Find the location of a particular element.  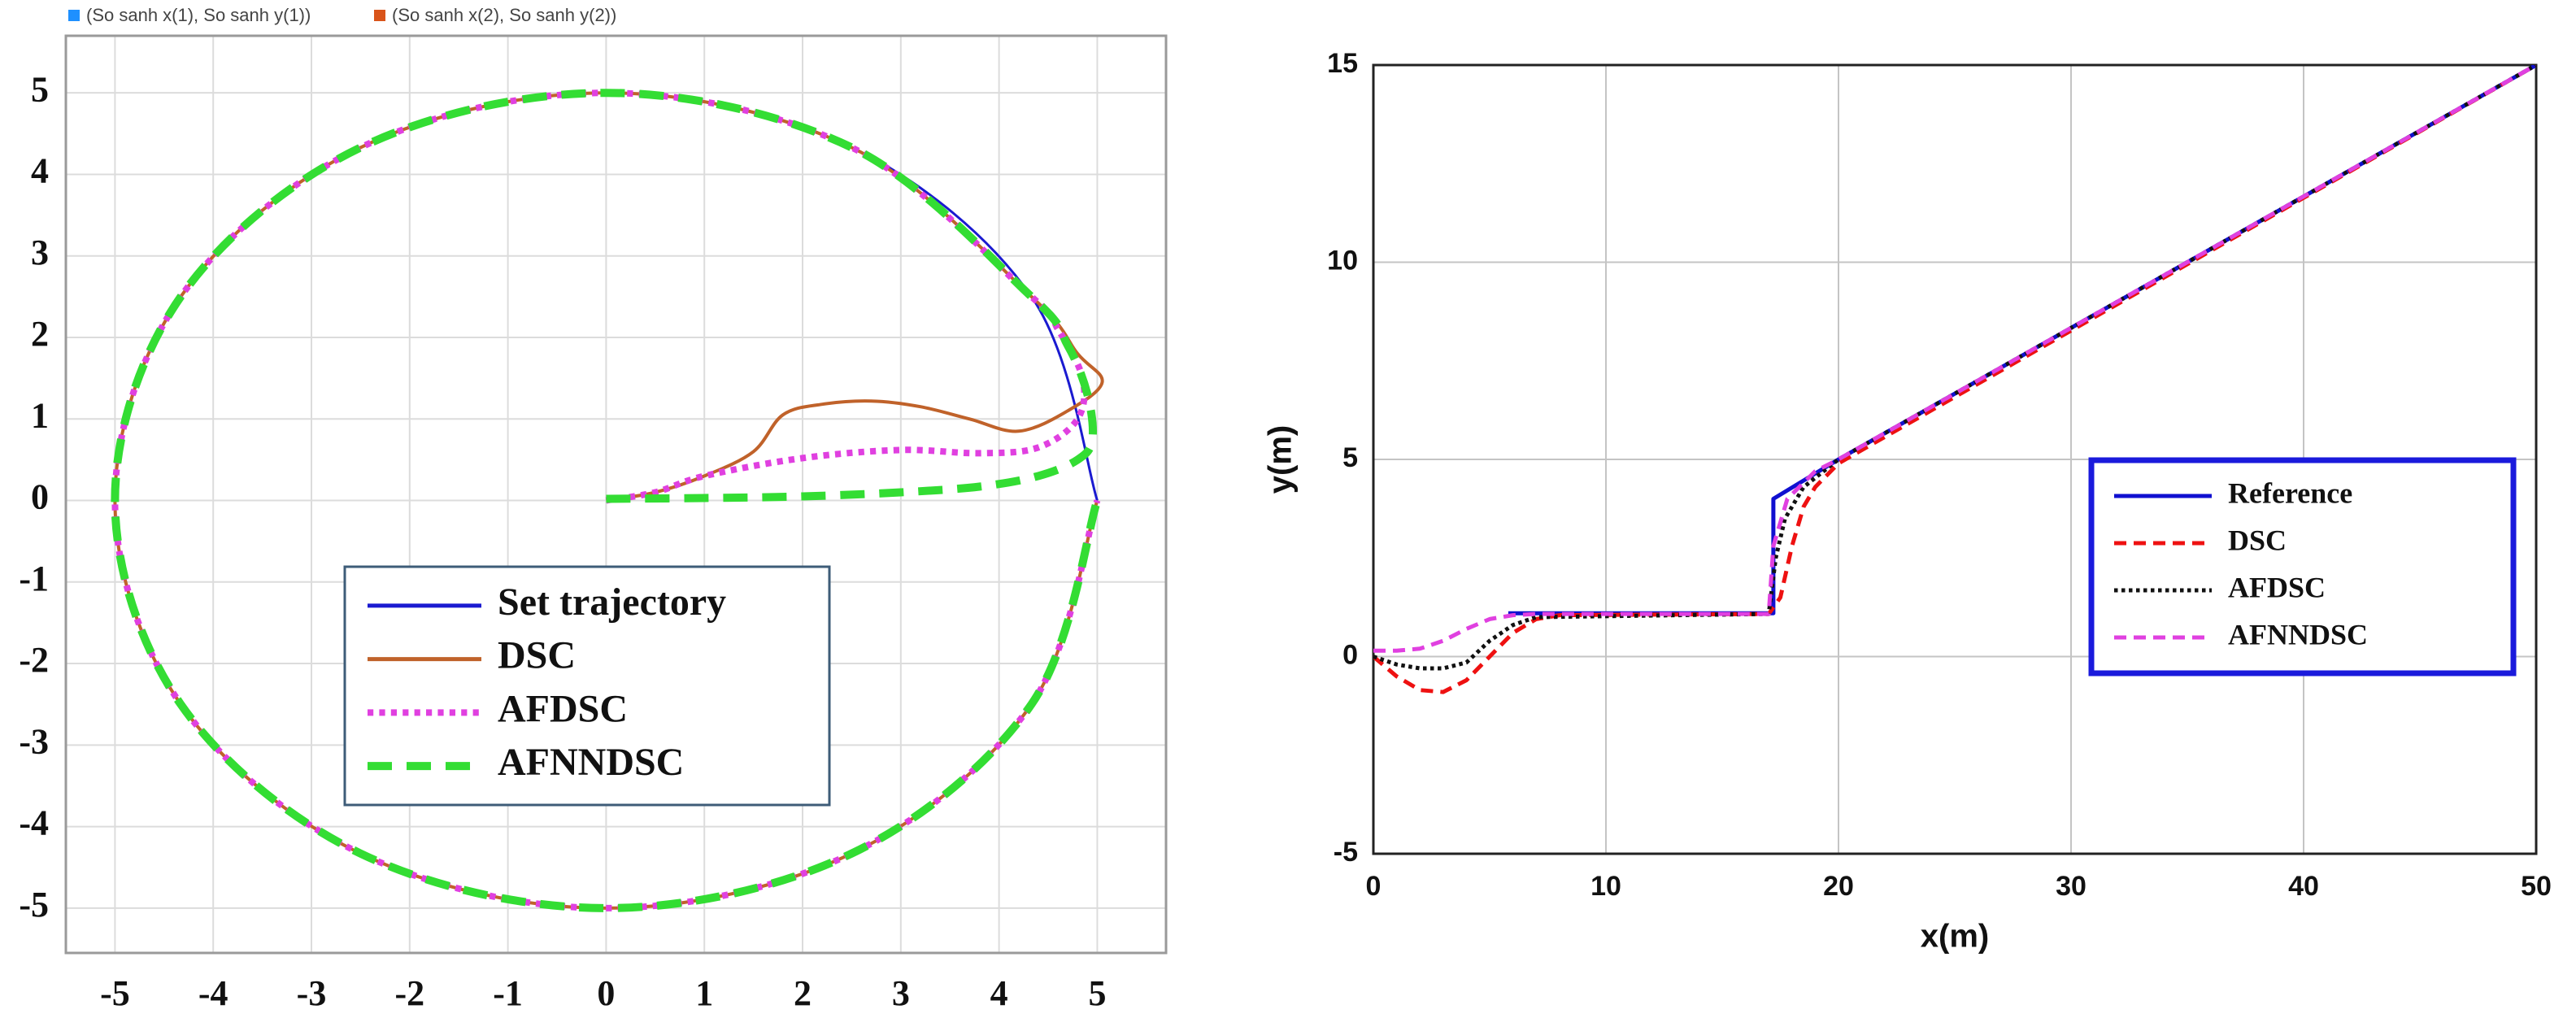

y-tick-label: 4 is located at coordinates (40, 171).